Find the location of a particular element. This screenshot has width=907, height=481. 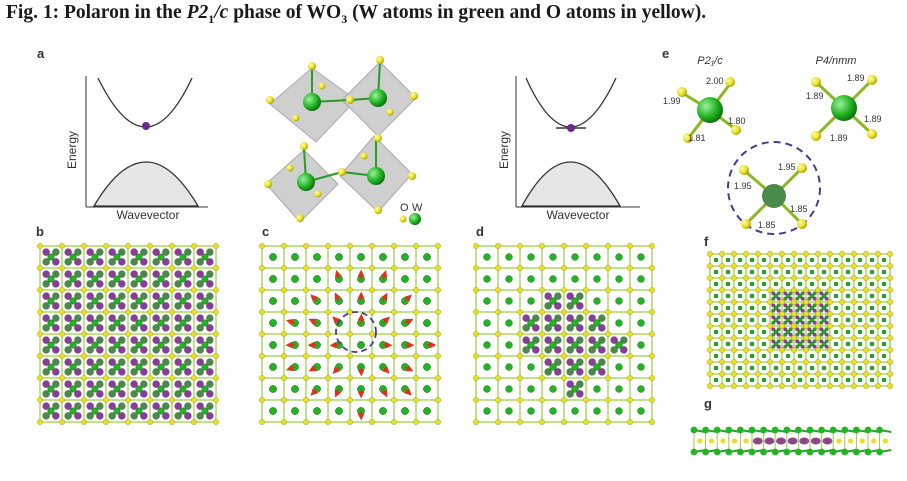

band-right-valence is located at coordinates (571, 184).